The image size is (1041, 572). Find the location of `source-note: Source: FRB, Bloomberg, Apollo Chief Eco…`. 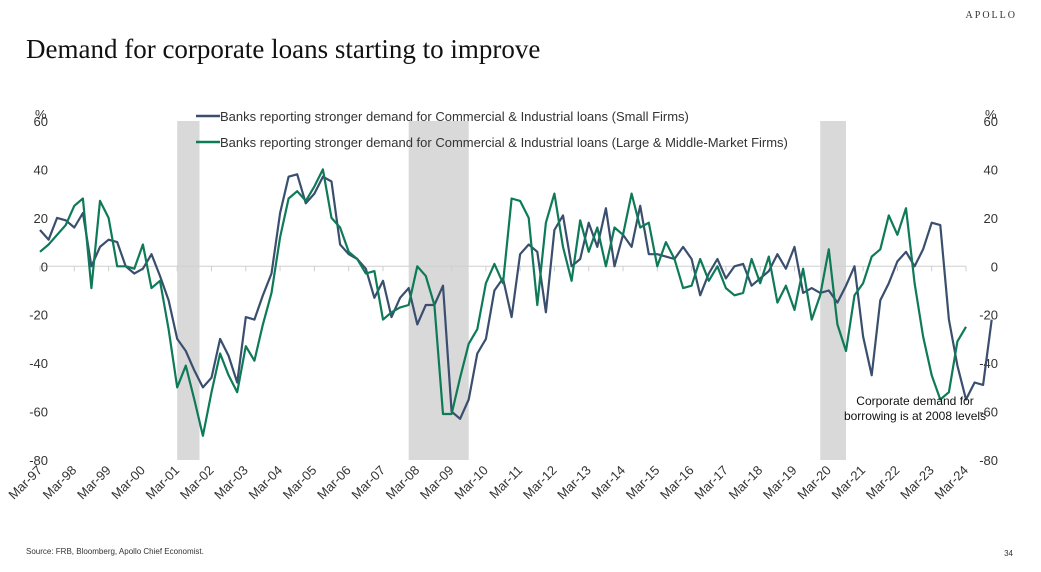

source-note: Source: FRB, Bloomberg, Apollo Chief Eco… is located at coordinates (115, 551).